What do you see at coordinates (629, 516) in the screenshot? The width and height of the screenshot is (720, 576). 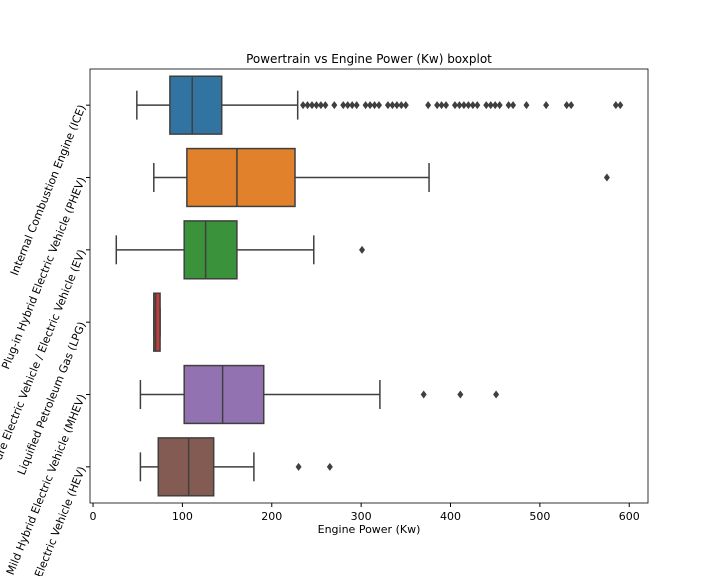 I see `x-tick-label: 600` at bounding box center [629, 516].